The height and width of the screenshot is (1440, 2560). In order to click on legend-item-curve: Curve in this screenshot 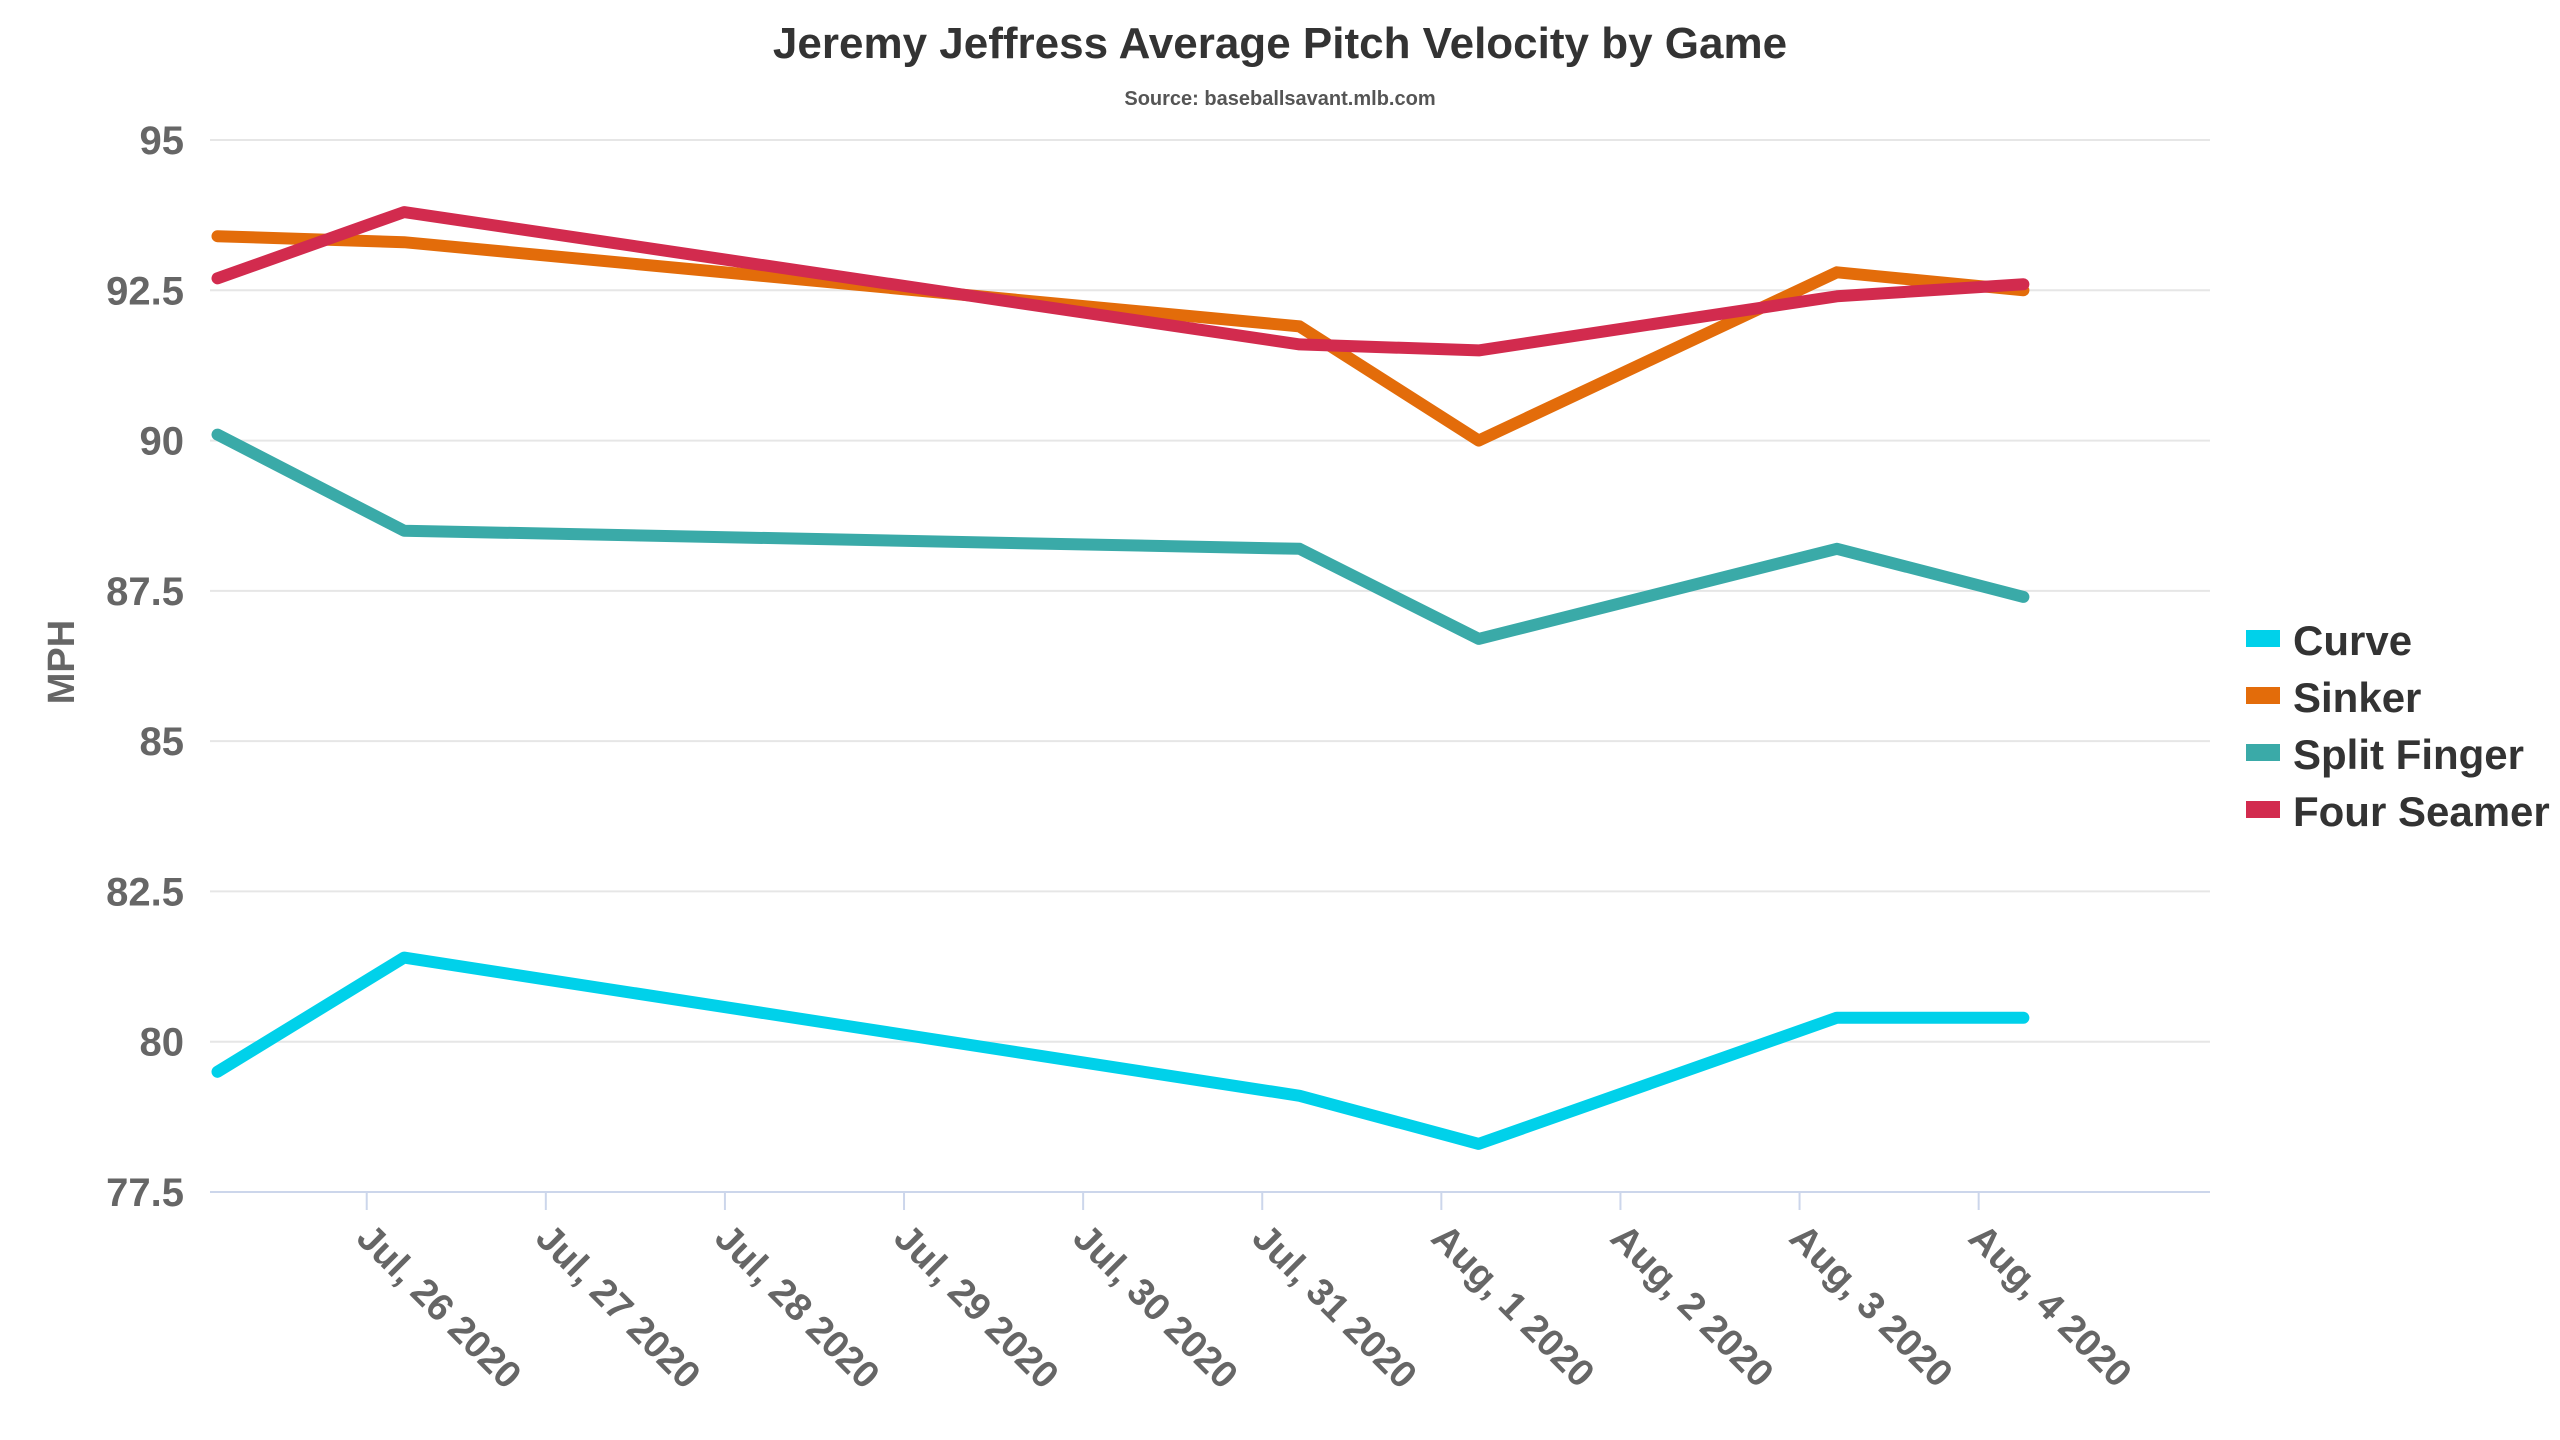, I will do `click(2329, 640)`.